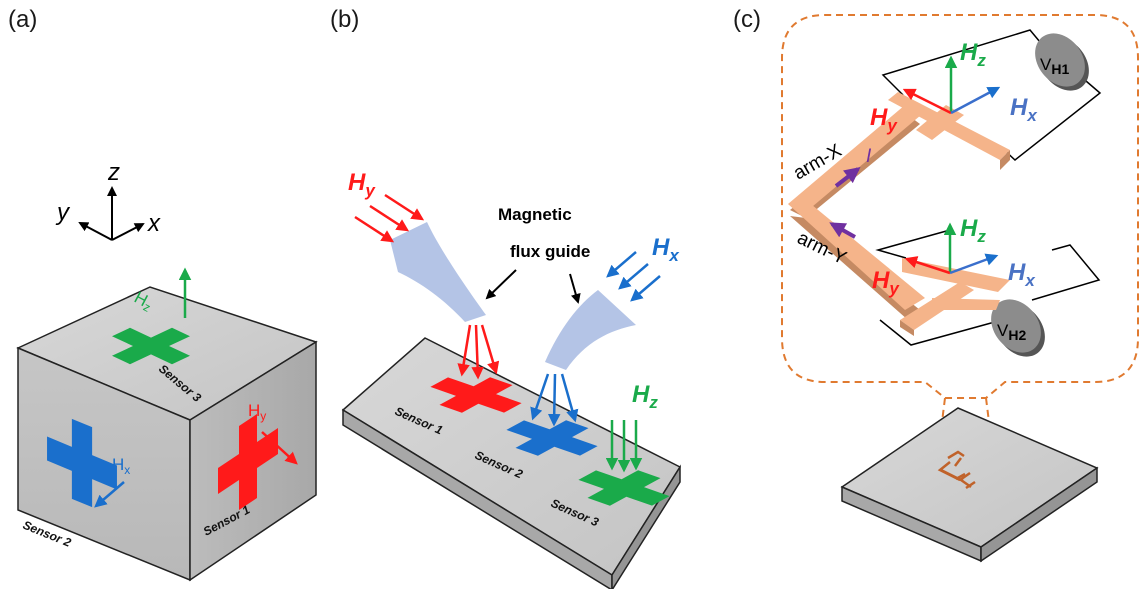 The image size is (1146, 589). What do you see at coordinates (279, 448) in the screenshot?
I see `cube-hy-arrow` at bounding box center [279, 448].